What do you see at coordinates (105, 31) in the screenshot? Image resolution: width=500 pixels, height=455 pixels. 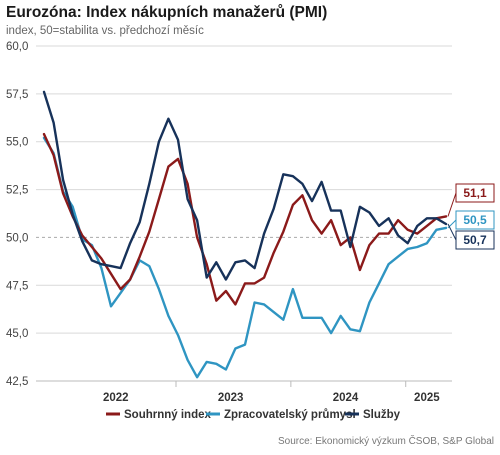 I see `chart-subtitle: index, 50=stabilita vs. předchozí měsíc` at bounding box center [105, 31].